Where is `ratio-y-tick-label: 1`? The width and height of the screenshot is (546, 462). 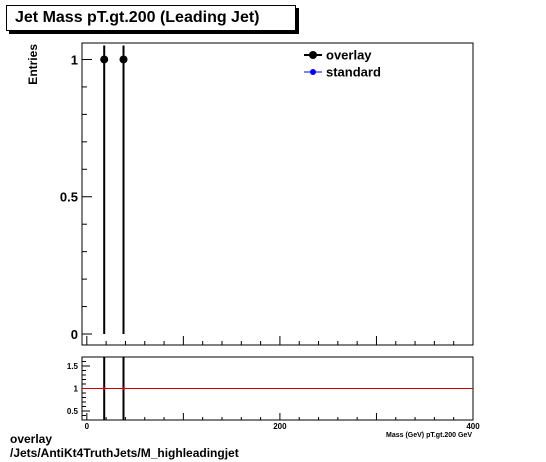 ratio-y-tick-label: 1 is located at coordinates (76, 389).